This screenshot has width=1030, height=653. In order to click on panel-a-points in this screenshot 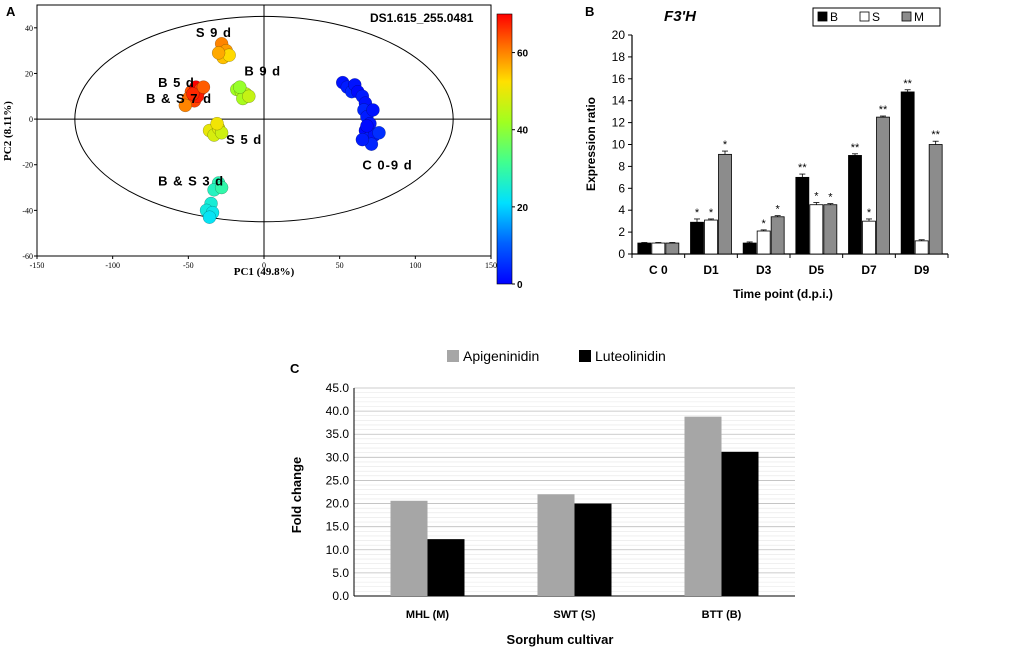, I will do `click(282, 130)`.